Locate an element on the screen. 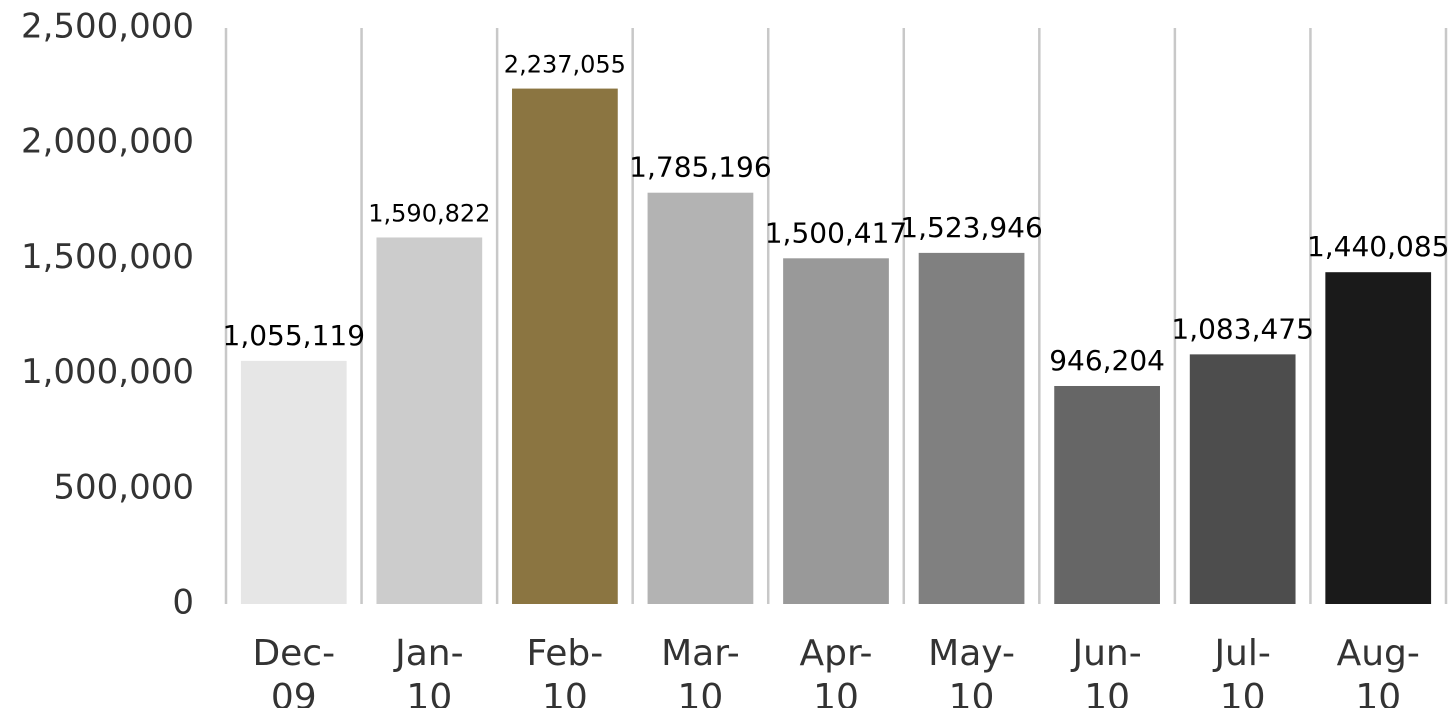 The height and width of the screenshot is (713, 1456). y-tick-label: 2,000,000 is located at coordinates (107, 142).